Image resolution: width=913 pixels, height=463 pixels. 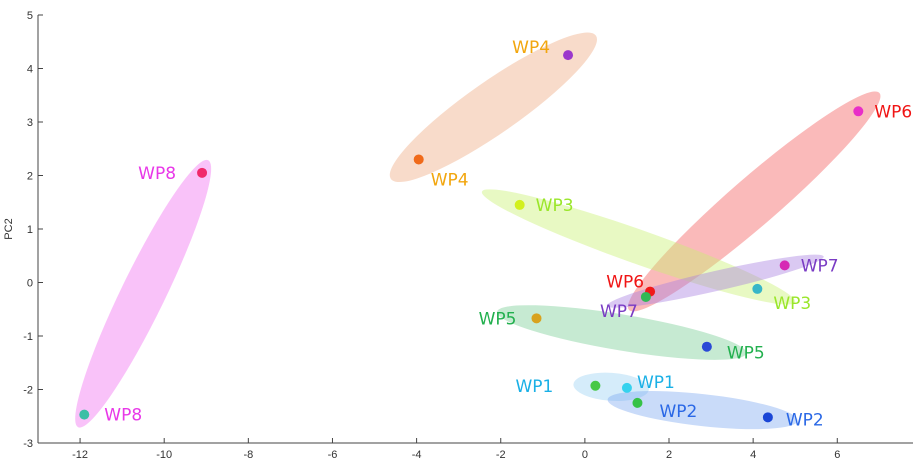 What do you see at coordinates (9, 228) in the screenshot?
I see `y-axis-label: PC2` at bounding box center [9, 228].